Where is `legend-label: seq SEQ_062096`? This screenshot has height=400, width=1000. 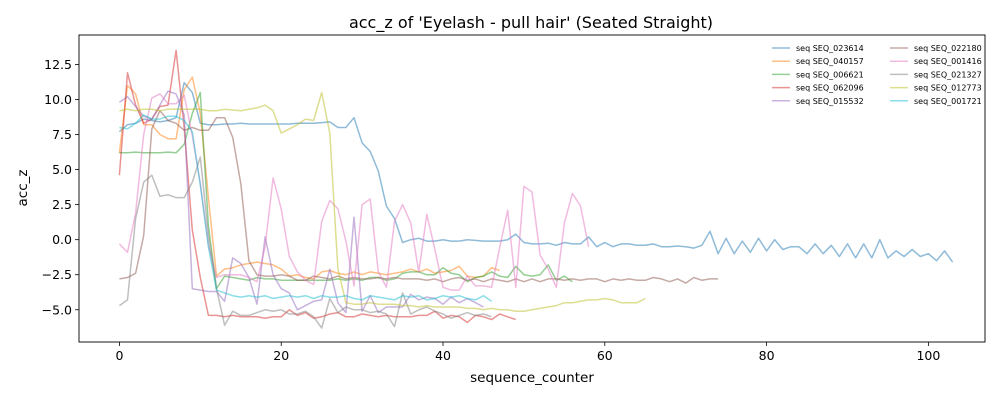 legend-label: seq SEQ_062096 is located at coordinates (830, 88).